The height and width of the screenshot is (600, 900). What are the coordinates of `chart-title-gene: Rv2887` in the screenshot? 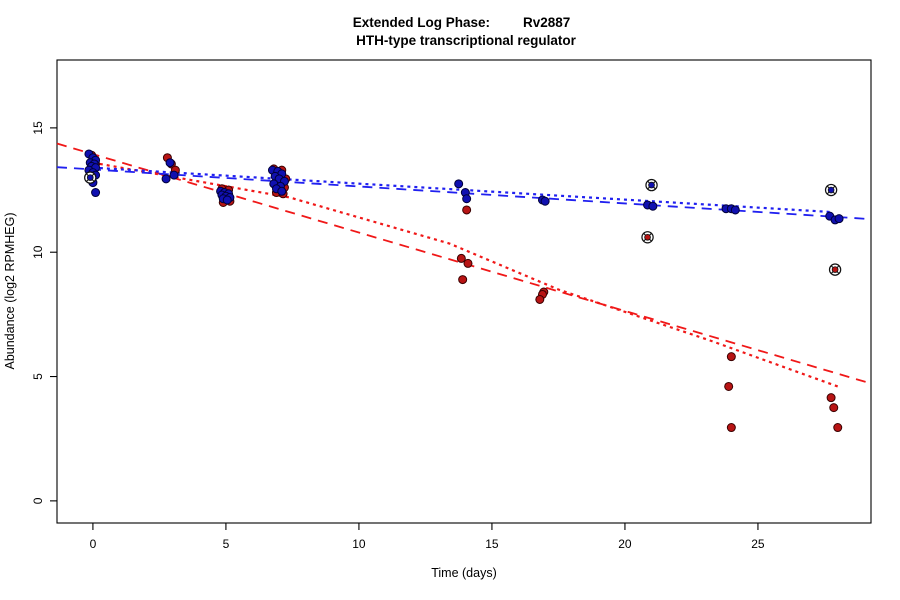 It's located at (546, 22).